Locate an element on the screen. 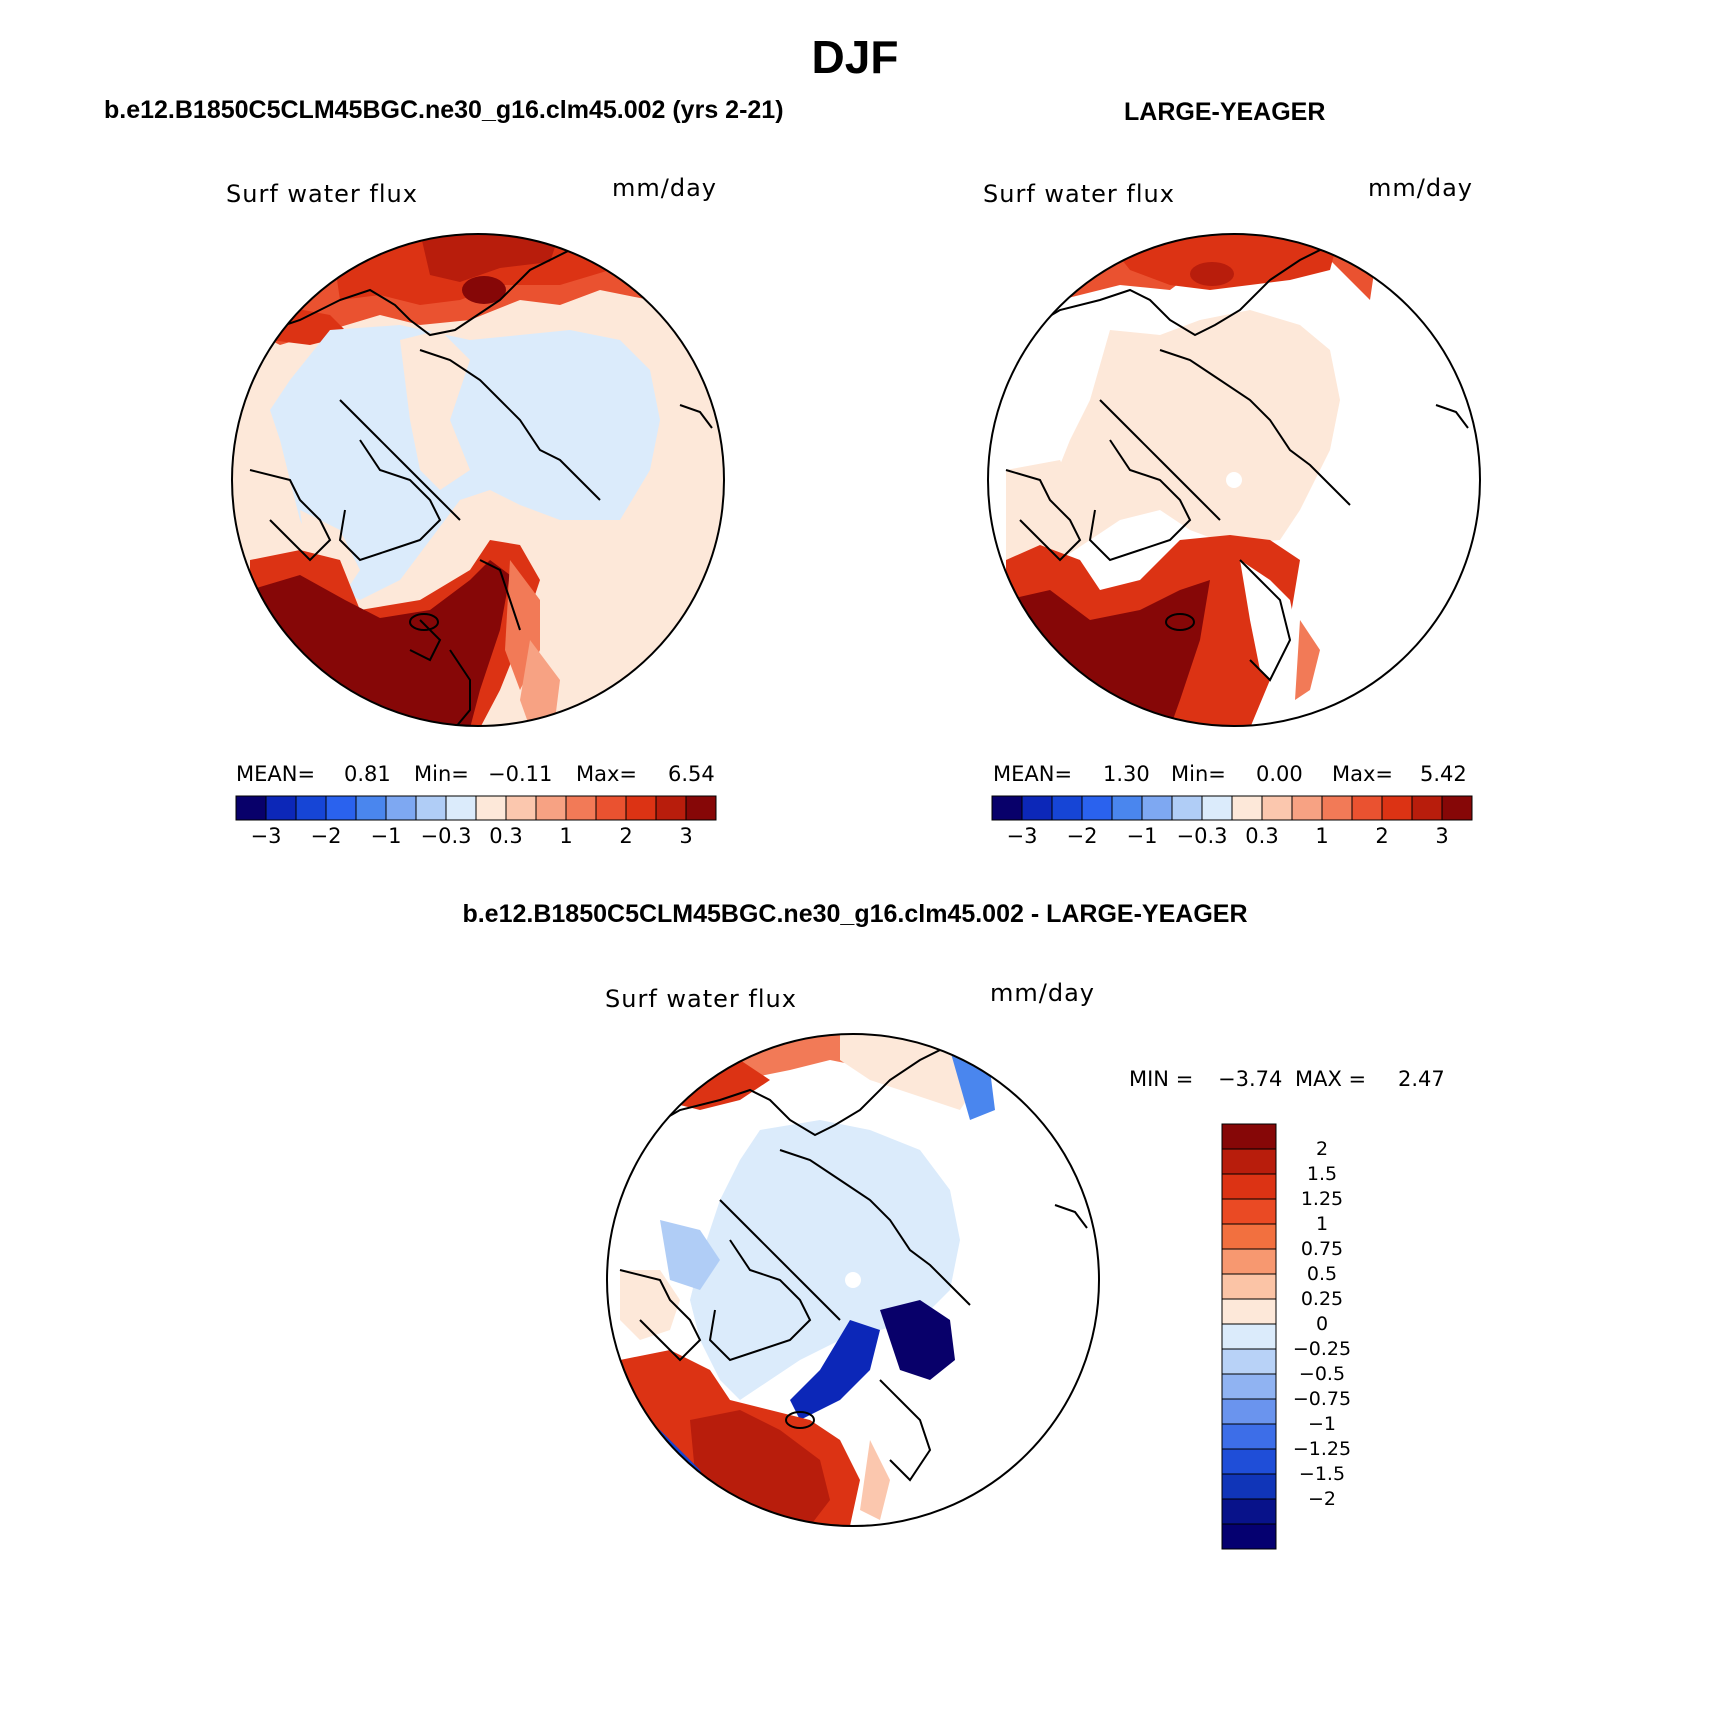  panel3-min-label: MIN = is located at coordinates (1161, 1079).